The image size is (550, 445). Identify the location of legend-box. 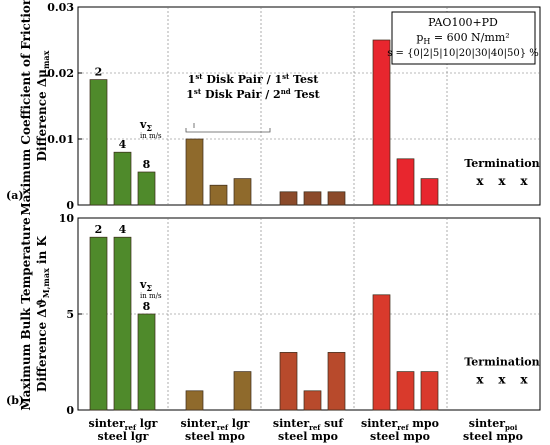
(463, 38).